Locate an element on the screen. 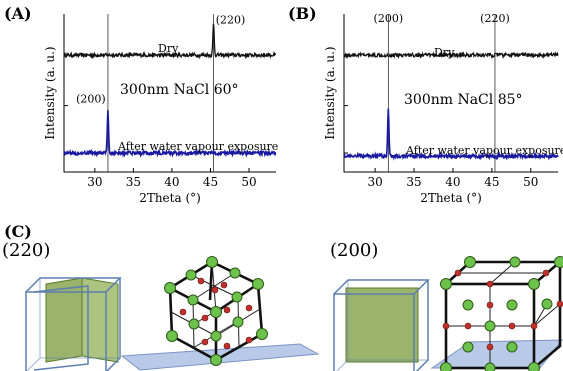 This screenshot has height=371, width=563. chart-a-peak-label-0: (200) is located at coordinates (91, 98).